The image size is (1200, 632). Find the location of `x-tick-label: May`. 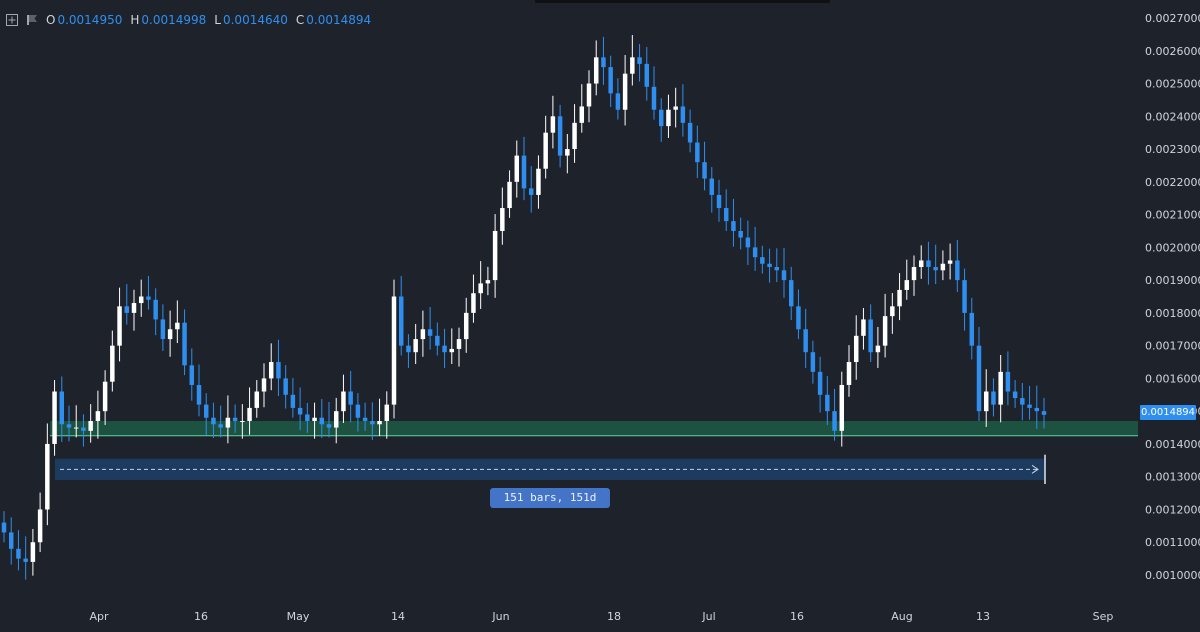

x-tick-label: May is located at coordinates (298, 616).